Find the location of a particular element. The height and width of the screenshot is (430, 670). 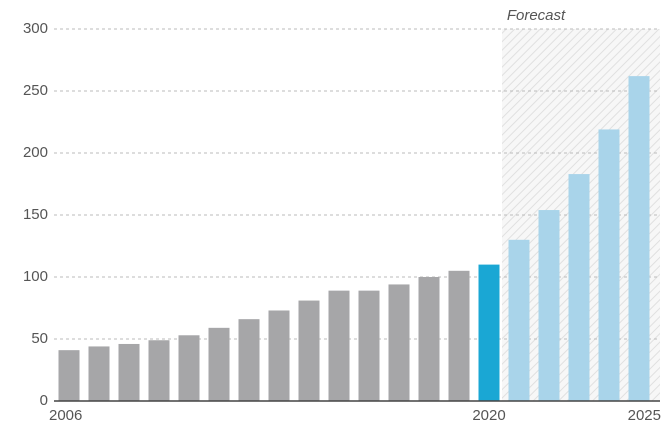

forecast-label: Forecast is located at coordinates (536, 15).